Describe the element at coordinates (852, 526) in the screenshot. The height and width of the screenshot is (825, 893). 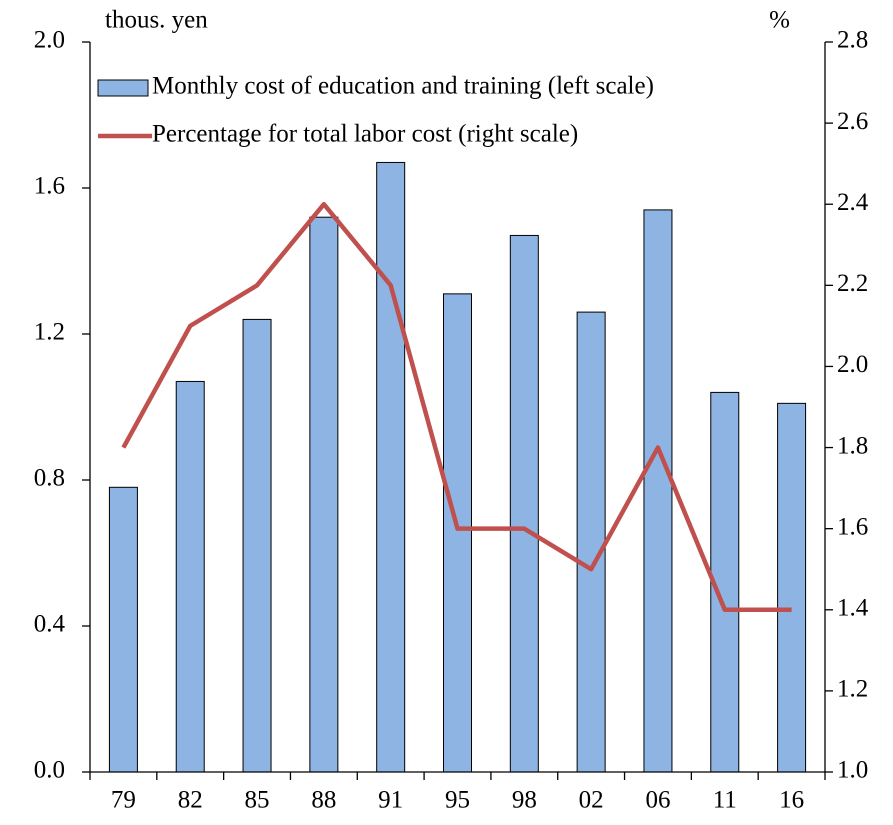
I see `y2-tick-label: 1.6` at that location.